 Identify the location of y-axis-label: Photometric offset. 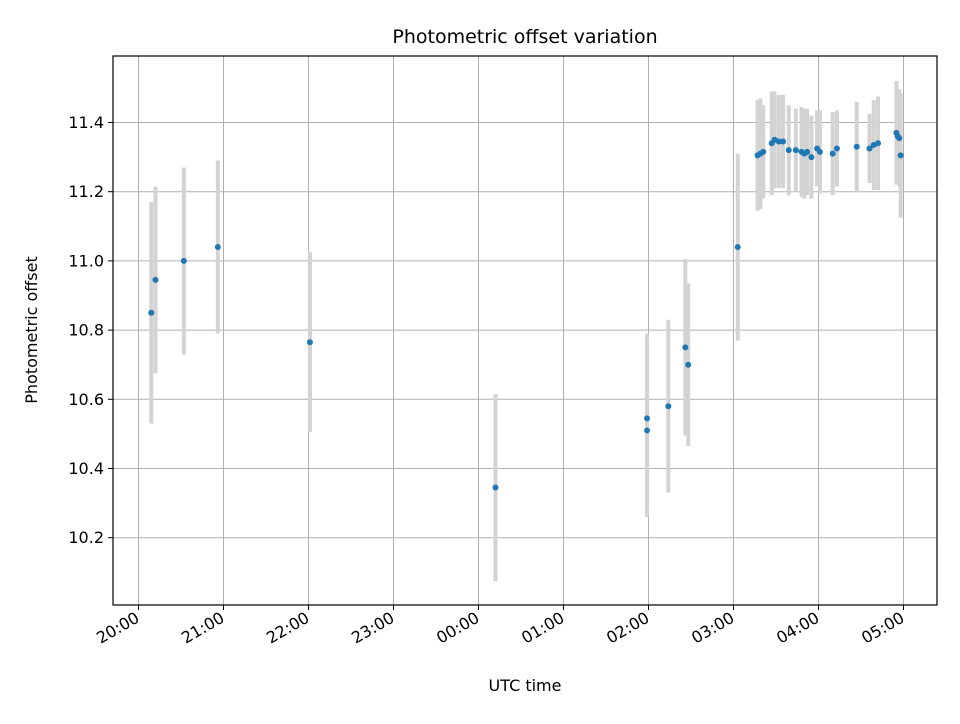
(31, 330).